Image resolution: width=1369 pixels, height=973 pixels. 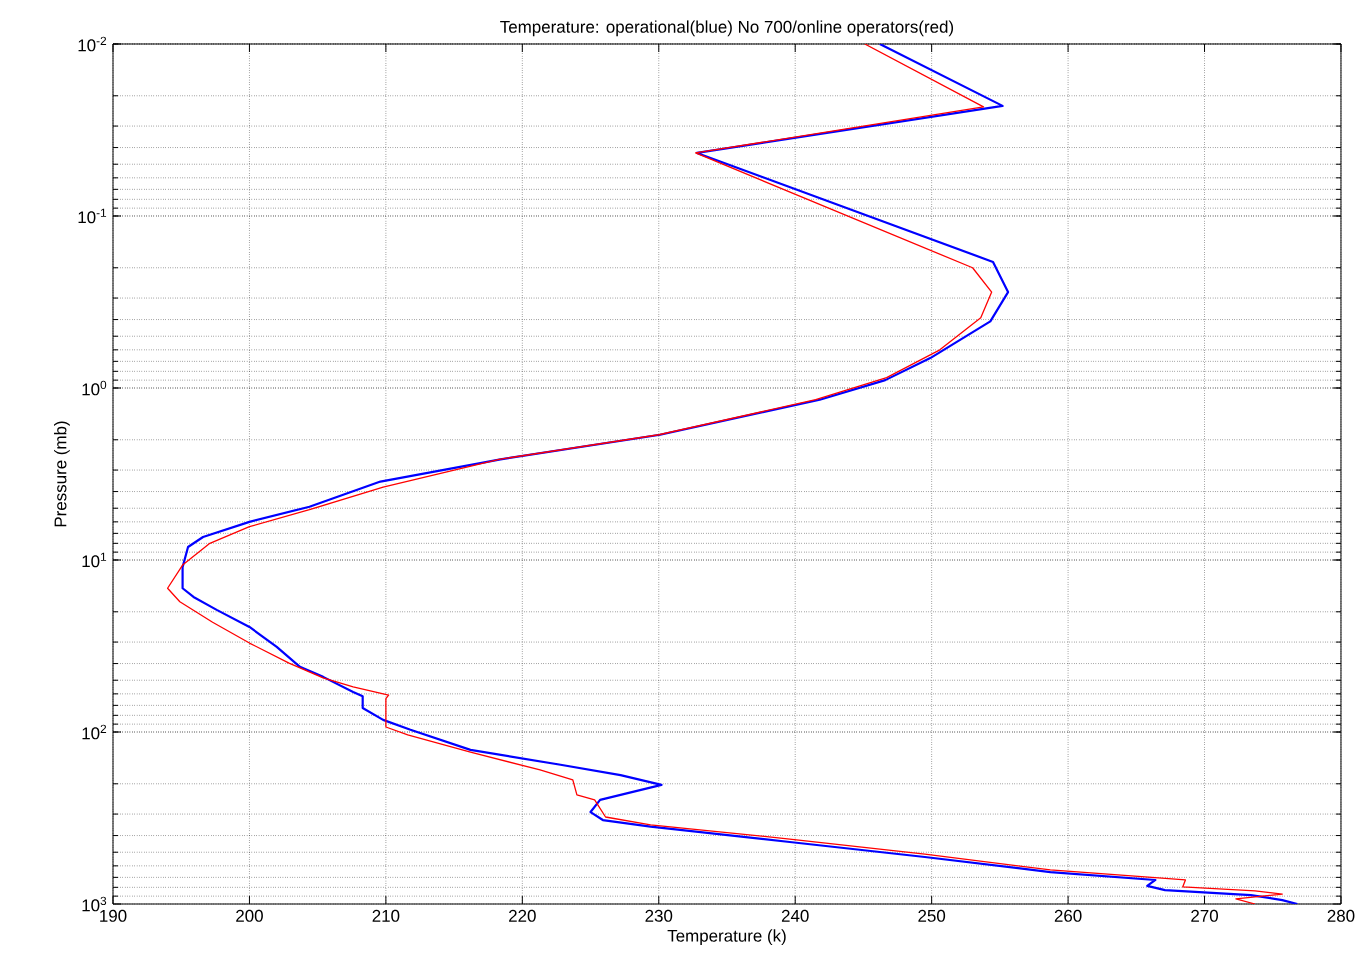 What do you see at coordinates (94, 560) in the screenshot?
I see `y-tick-label: 10$^{1}$` at bounding box center [94, 560].